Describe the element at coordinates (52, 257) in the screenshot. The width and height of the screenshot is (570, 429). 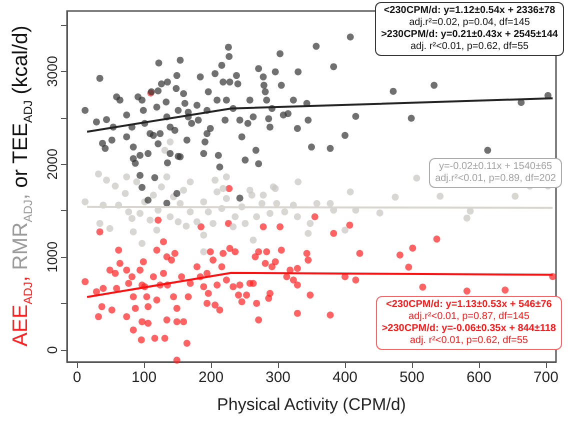
I see `y-tick-label: 1000` at that location.